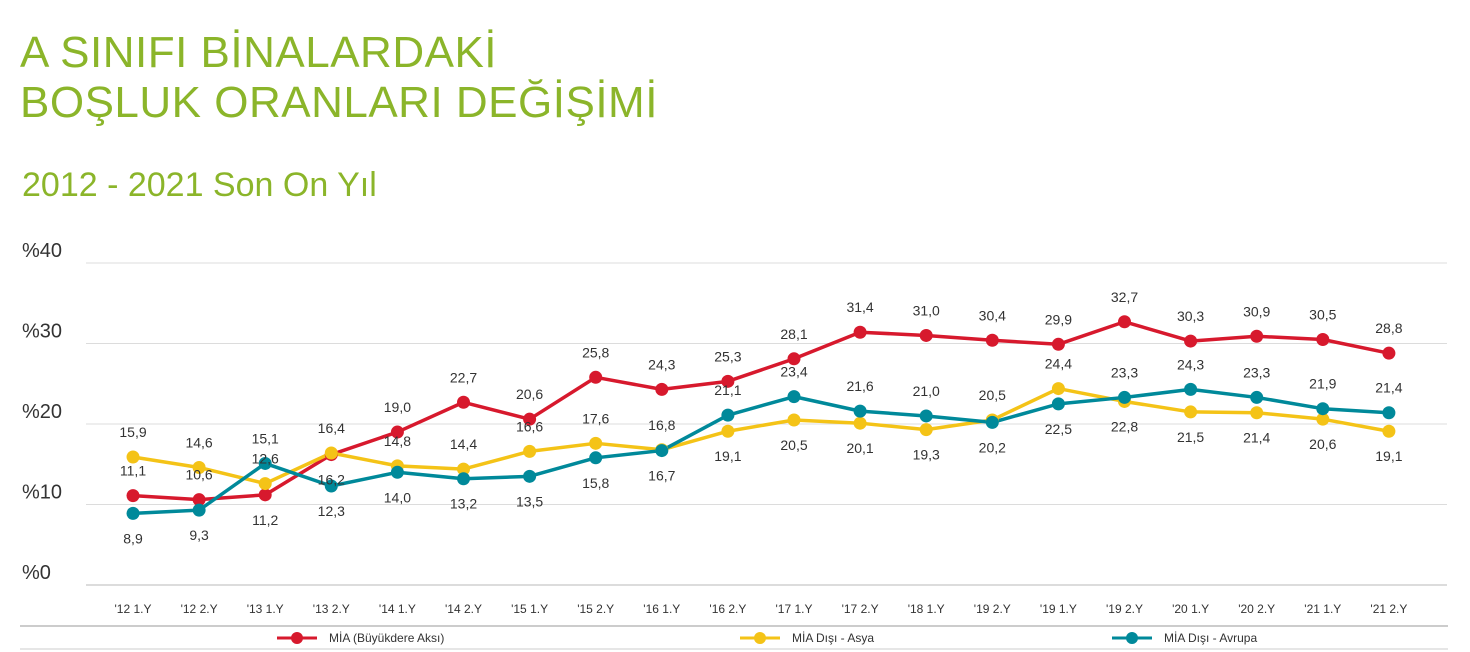  What do you see at coordinates (859, 386) in the screenshot?
I see `data-label: 21,6` at bounding box center [859, 386].